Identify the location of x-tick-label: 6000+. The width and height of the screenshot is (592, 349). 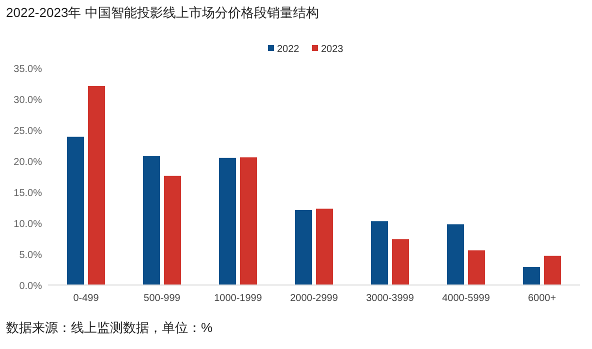
(542, 298).